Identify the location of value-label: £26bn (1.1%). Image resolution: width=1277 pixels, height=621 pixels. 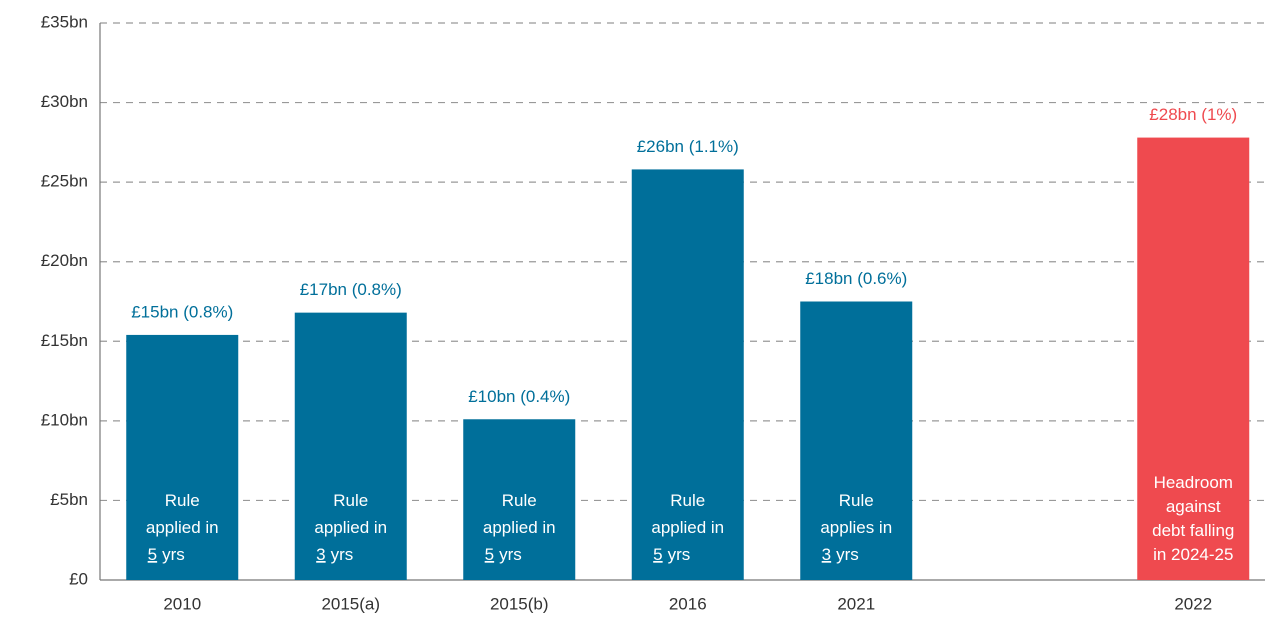
(688, 146).